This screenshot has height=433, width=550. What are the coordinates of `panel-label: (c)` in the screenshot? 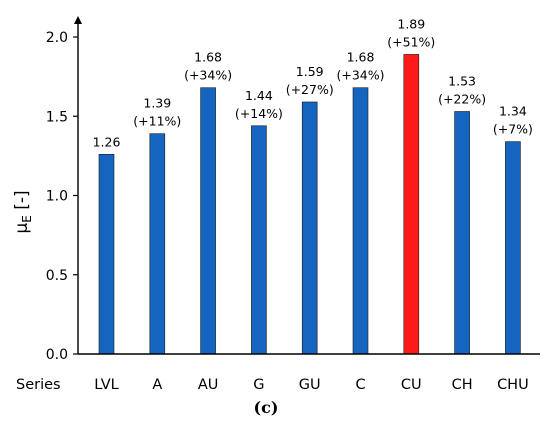 It's located at (266, 407).